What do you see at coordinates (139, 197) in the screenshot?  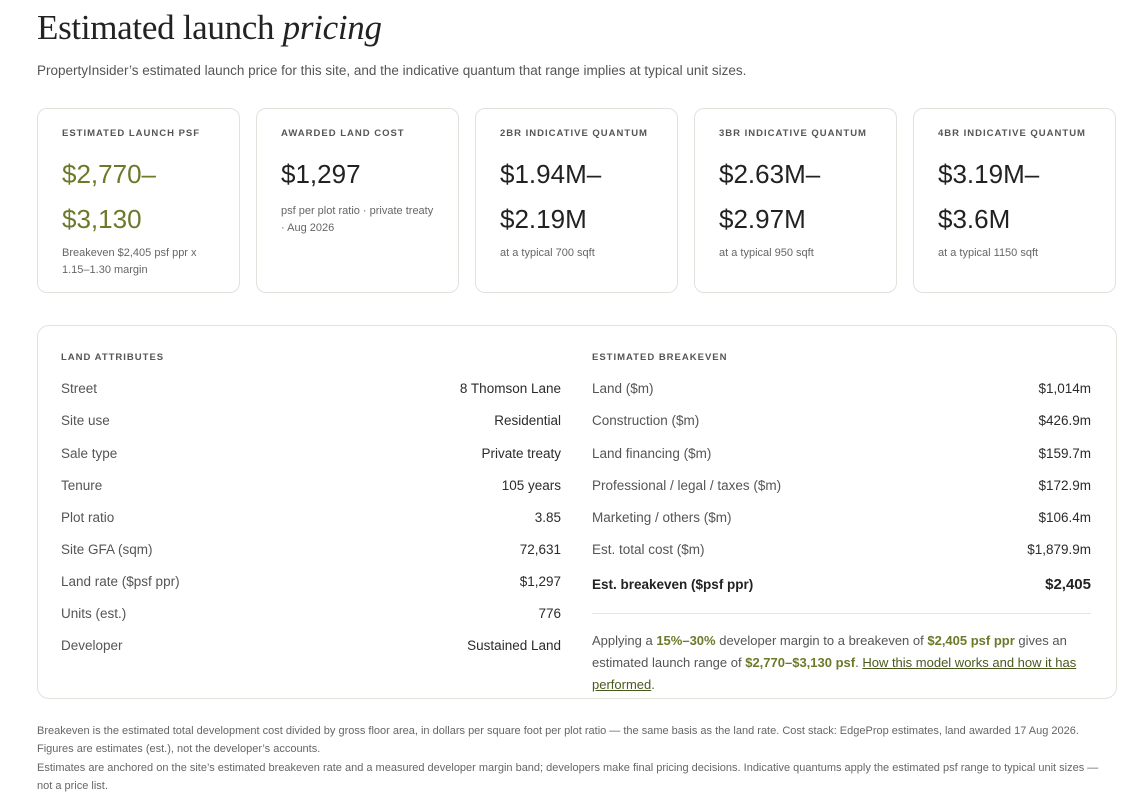 I see `card-value: $2,770– $3,130` at bounding box center [139, 197].